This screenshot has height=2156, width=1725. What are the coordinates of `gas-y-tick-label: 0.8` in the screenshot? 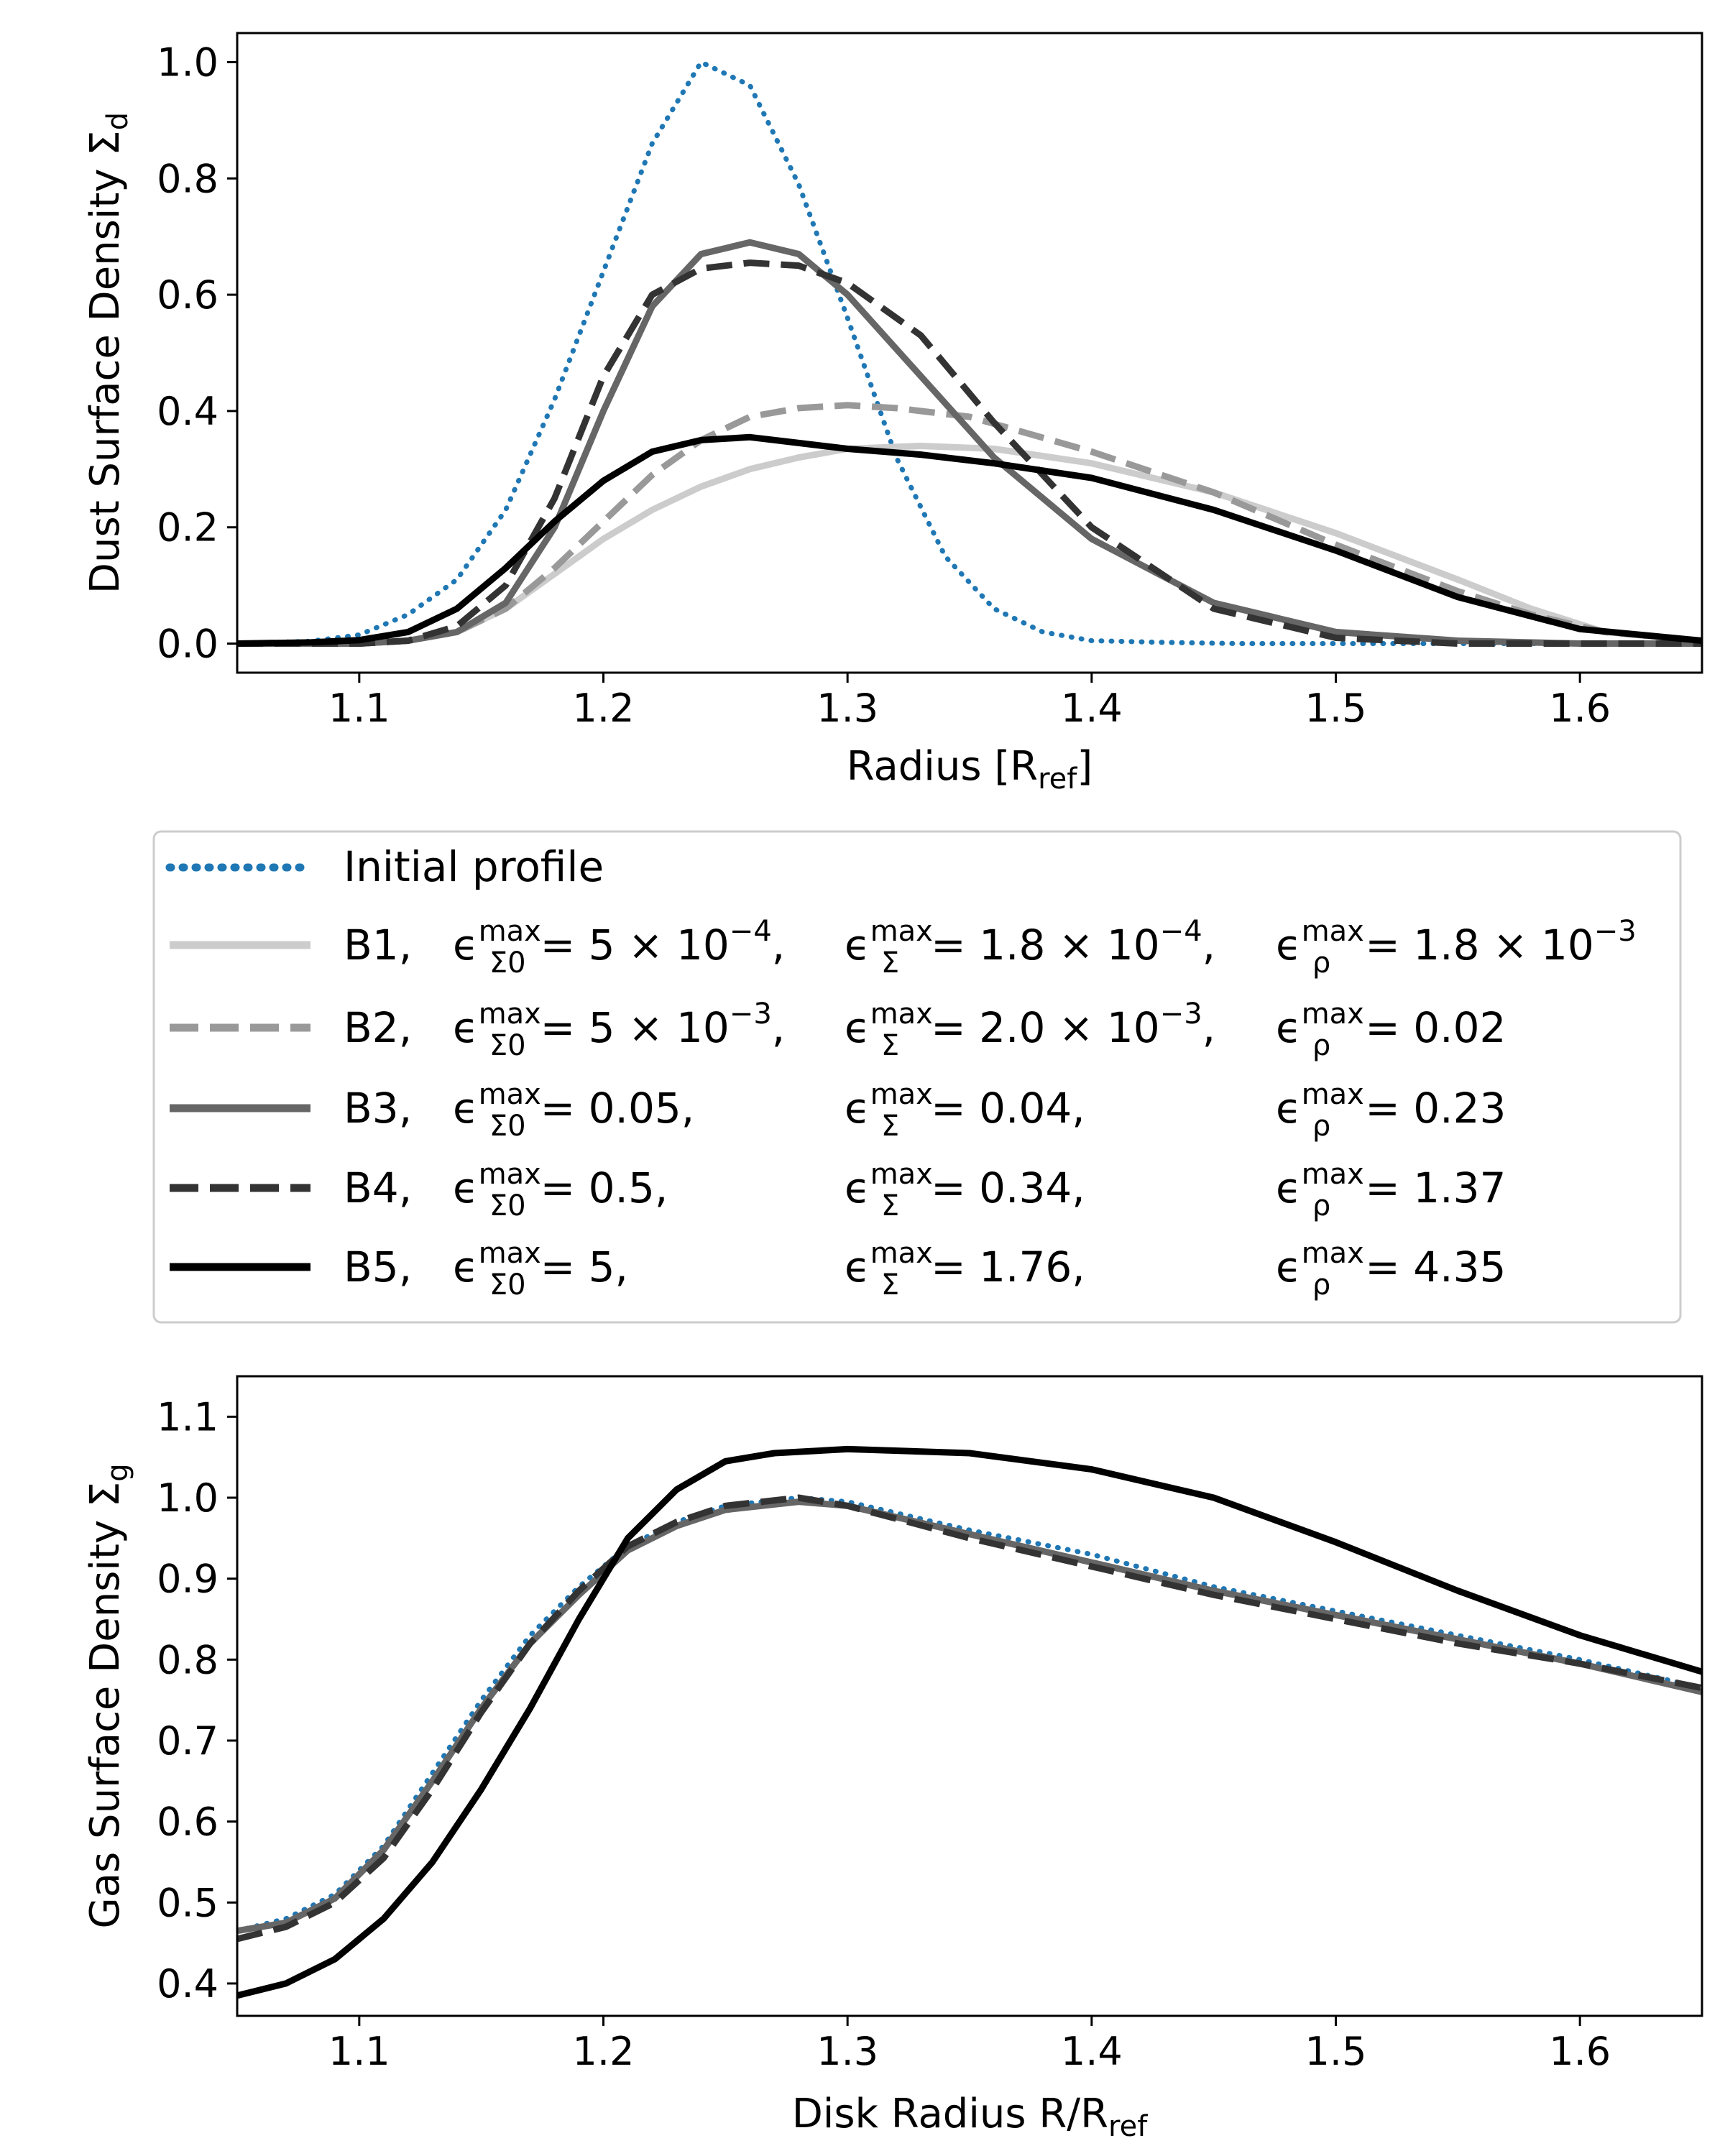 It's located at (187, 1659).